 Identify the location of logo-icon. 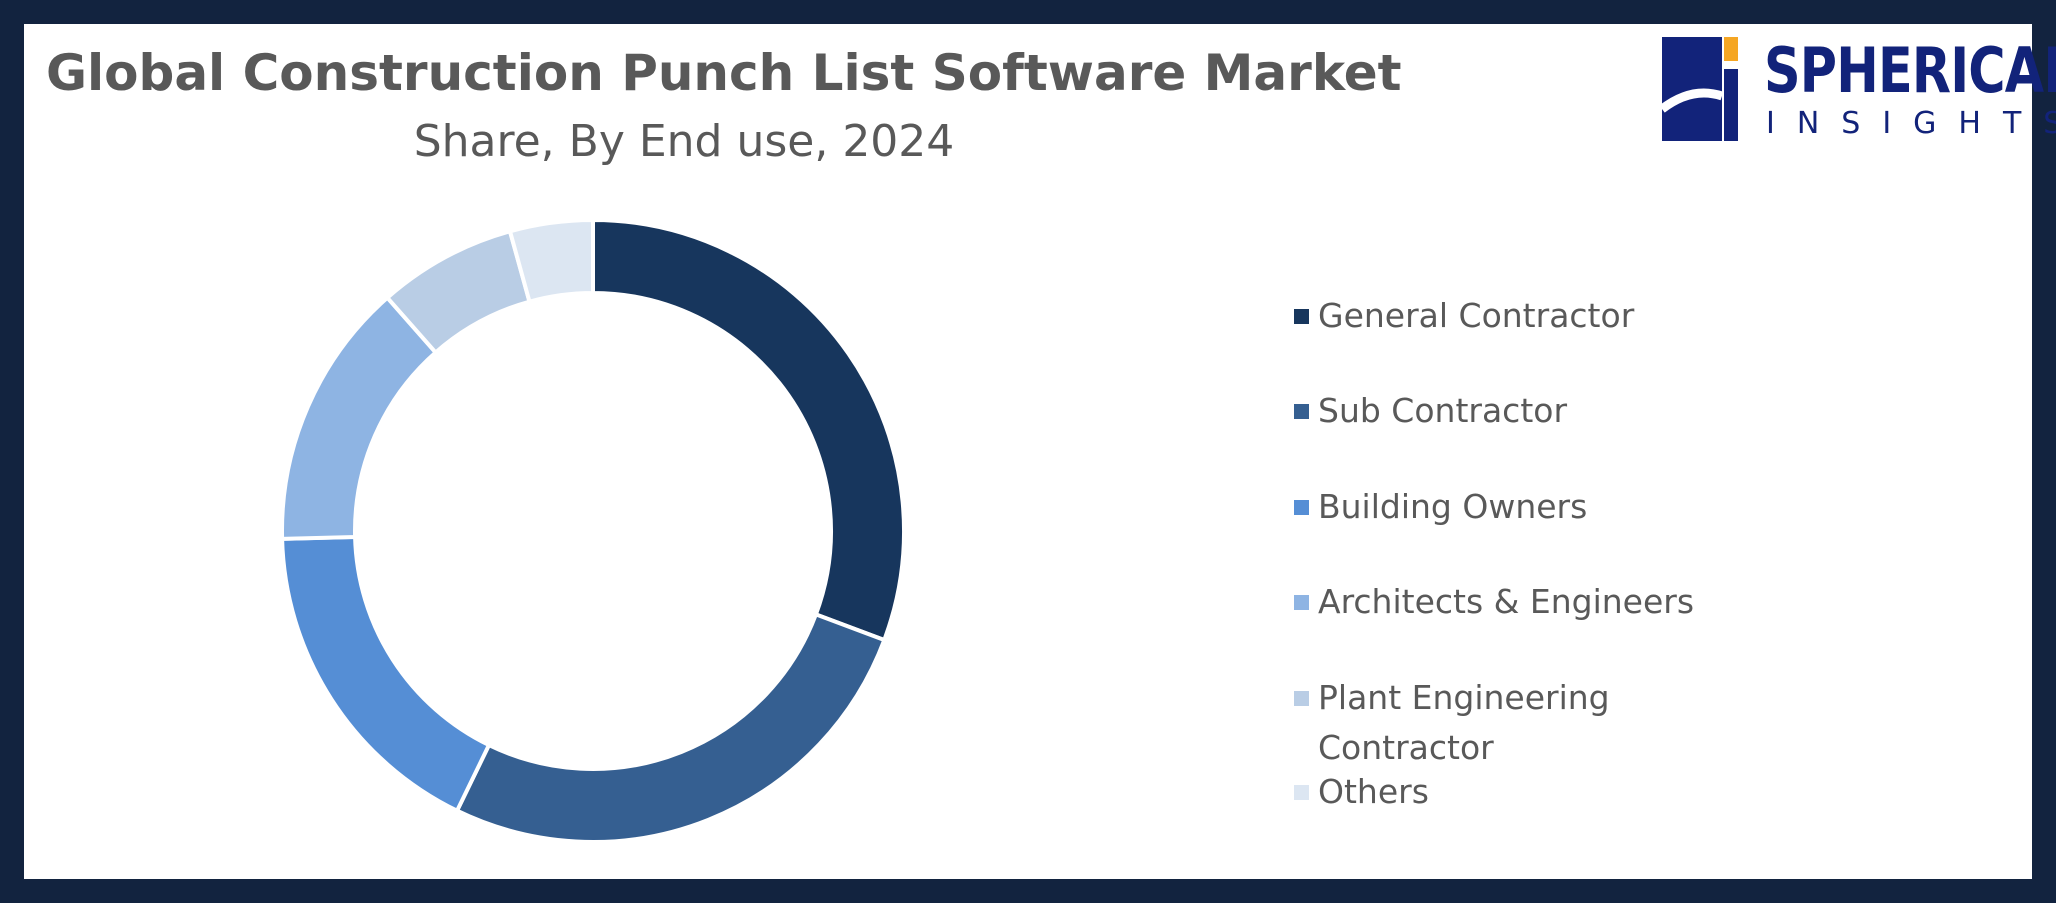
(1698, 89).